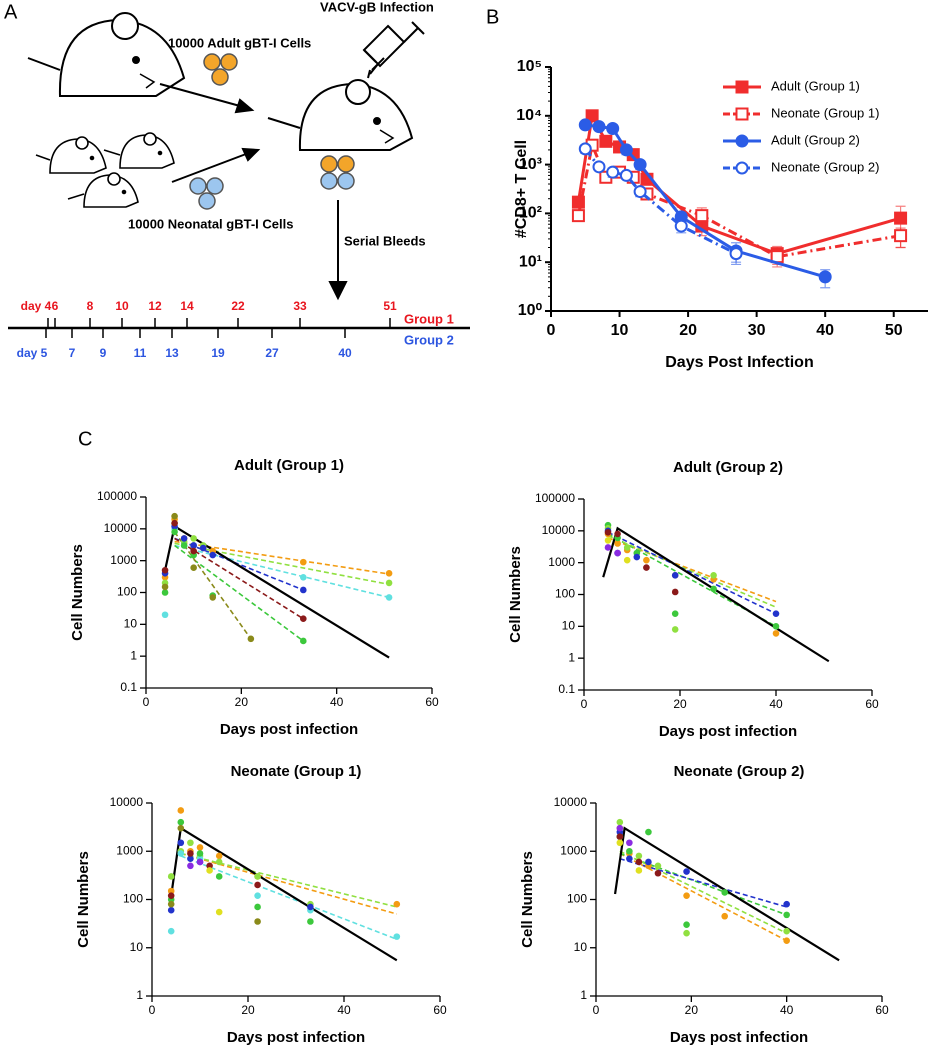 This screenshot has height=1050, width=932. What do you see at coordinates (238, 306) in the screenshot?
I see `group1-day: 22` at bounding box center [238, 306].